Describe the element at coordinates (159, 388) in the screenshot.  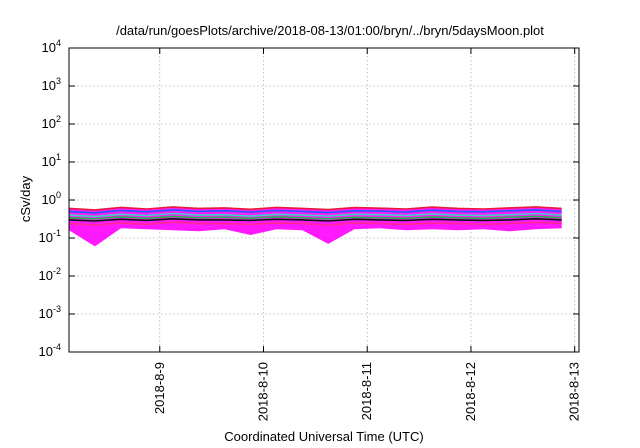
I see `x-tick-label: 2018-8-9` at that location.